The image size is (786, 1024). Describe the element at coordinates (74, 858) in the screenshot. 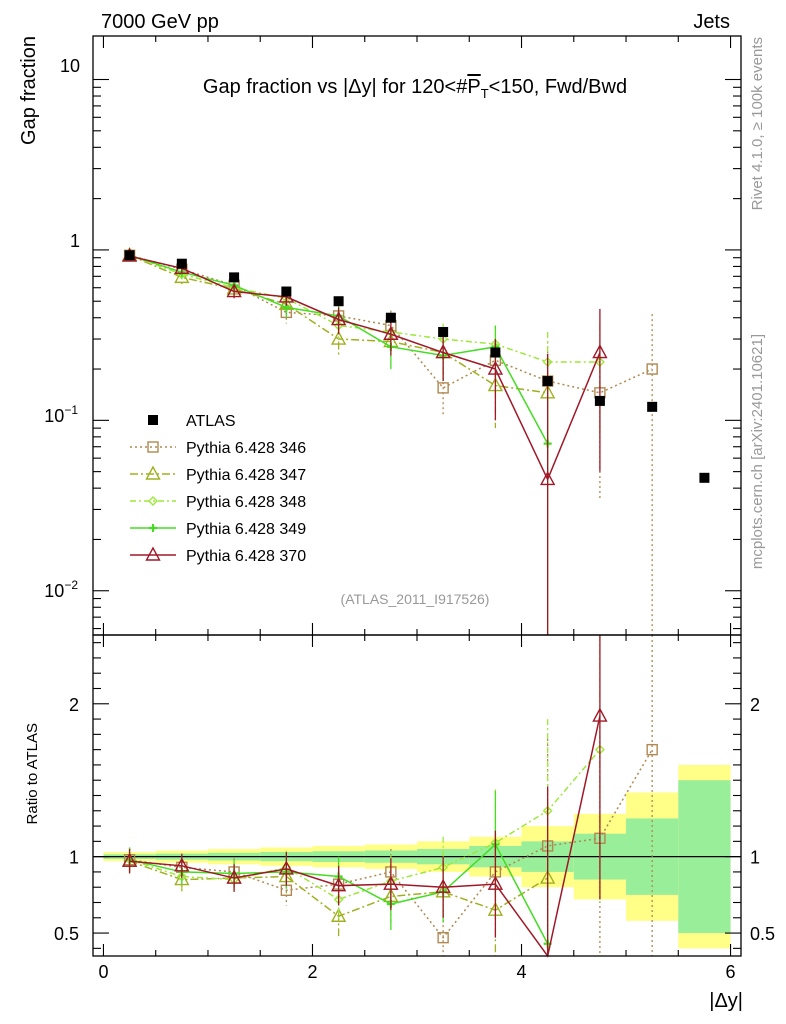

I see `ratio-tick-label-left: 1` at that location.